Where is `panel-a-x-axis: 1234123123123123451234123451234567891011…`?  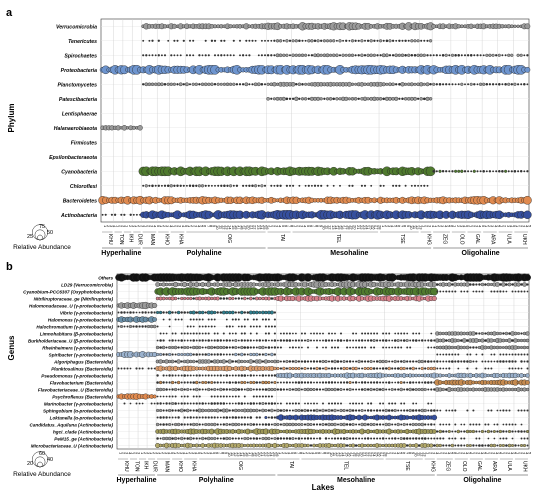 panel-a-x-axis: 1234123123123123451234123451234567891011… is located at coordinates (316, 241).